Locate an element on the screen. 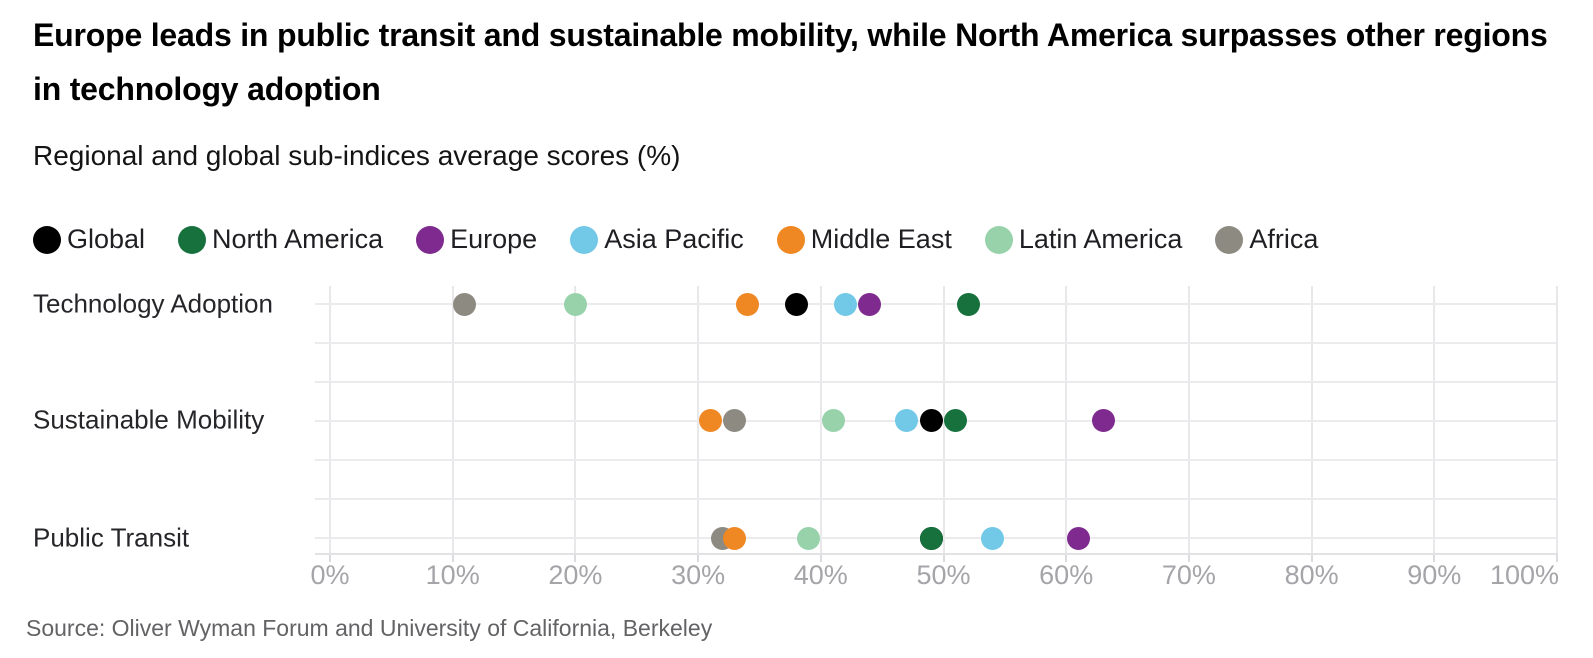  legend-item-africa: Africa is located at coordinates (1266, 239).